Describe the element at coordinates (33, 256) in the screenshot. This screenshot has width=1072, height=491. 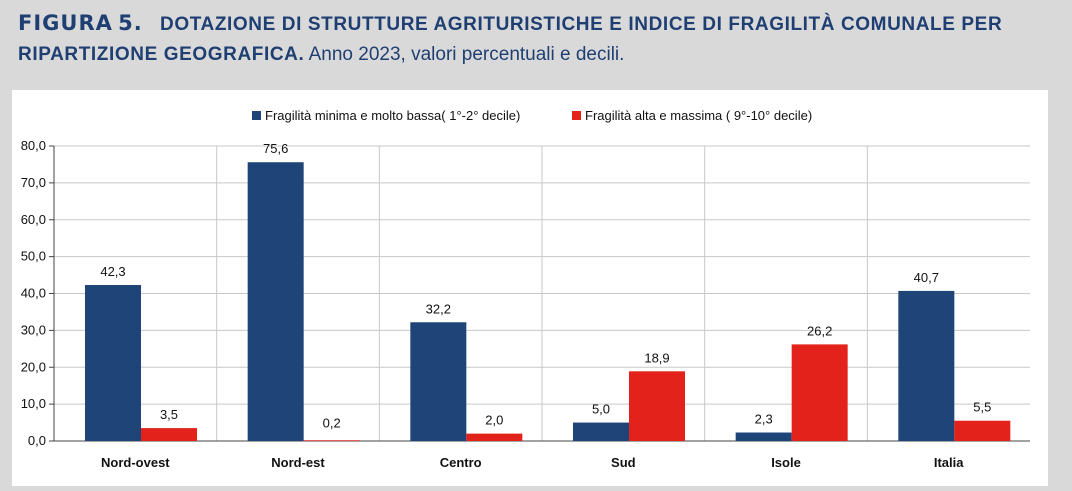
I see `y-tick-label: 50,0` at that location.